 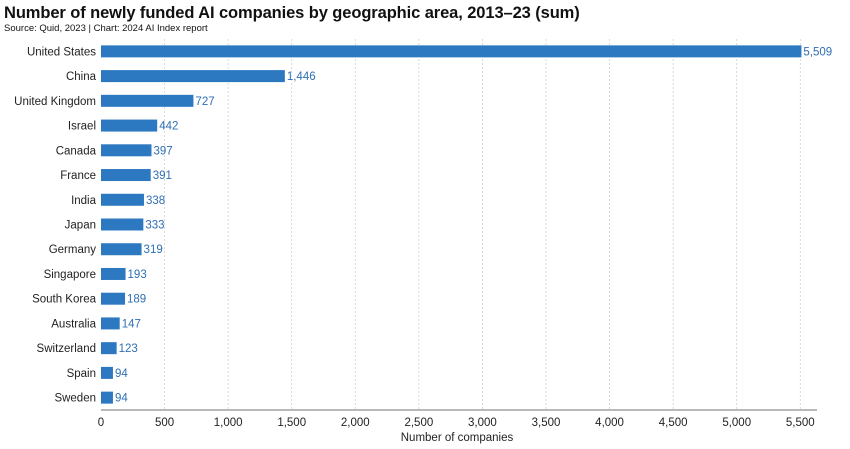 What do you see at coordinates (817, 52) in the screenshot?
I see `value-label: 5,509` at bounding box center [817, 52].